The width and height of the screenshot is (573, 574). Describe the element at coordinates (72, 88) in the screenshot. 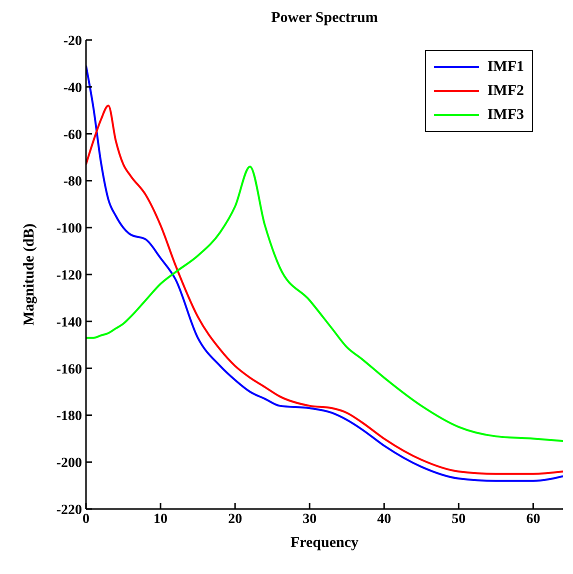

I see `y-tick-label: -40` at that location.